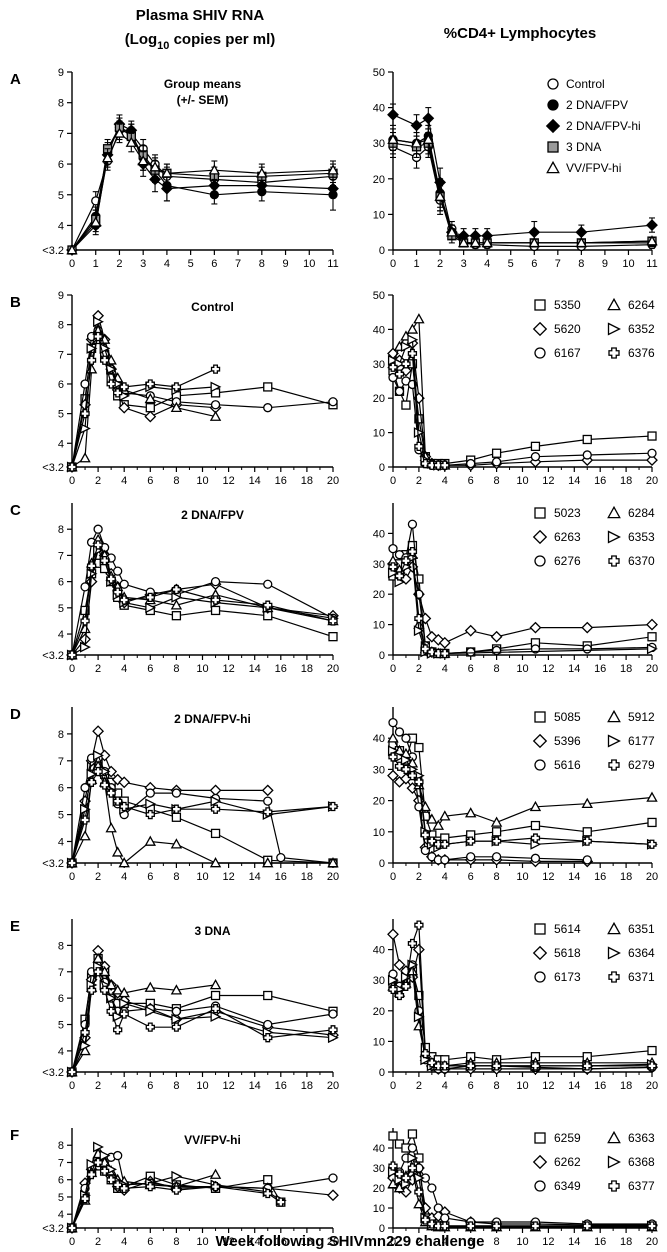 Image resolution: width=667 pixels, height=1252 pixels. Describe the element at coordinates (212, 1140) in the screenshot. I see `panel-title: VV/FPV-hi` at that location.